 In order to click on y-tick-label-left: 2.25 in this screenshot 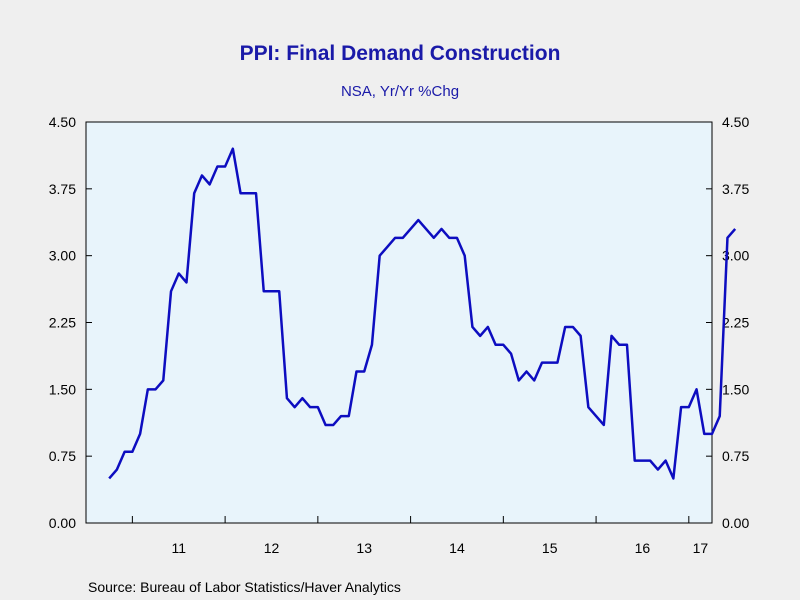, I will do `click(62, 323)`.